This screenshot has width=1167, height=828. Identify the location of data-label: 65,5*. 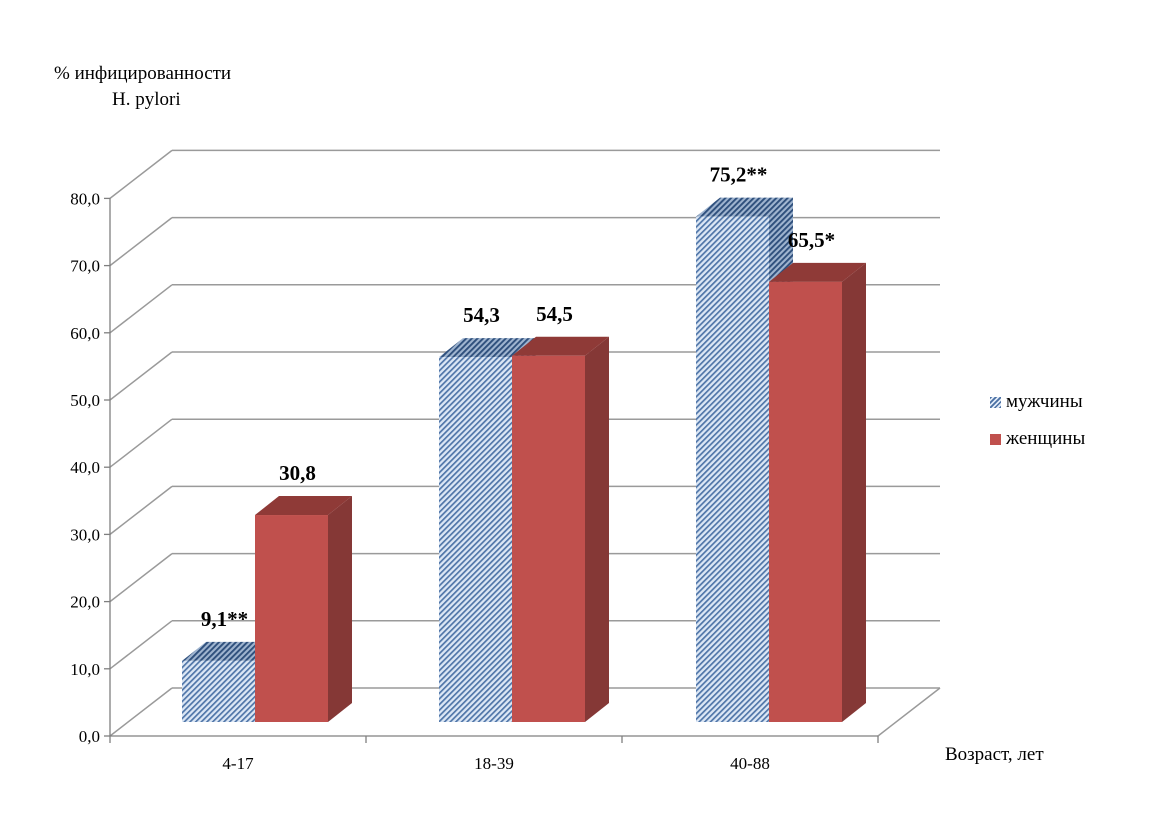
(811, 240).